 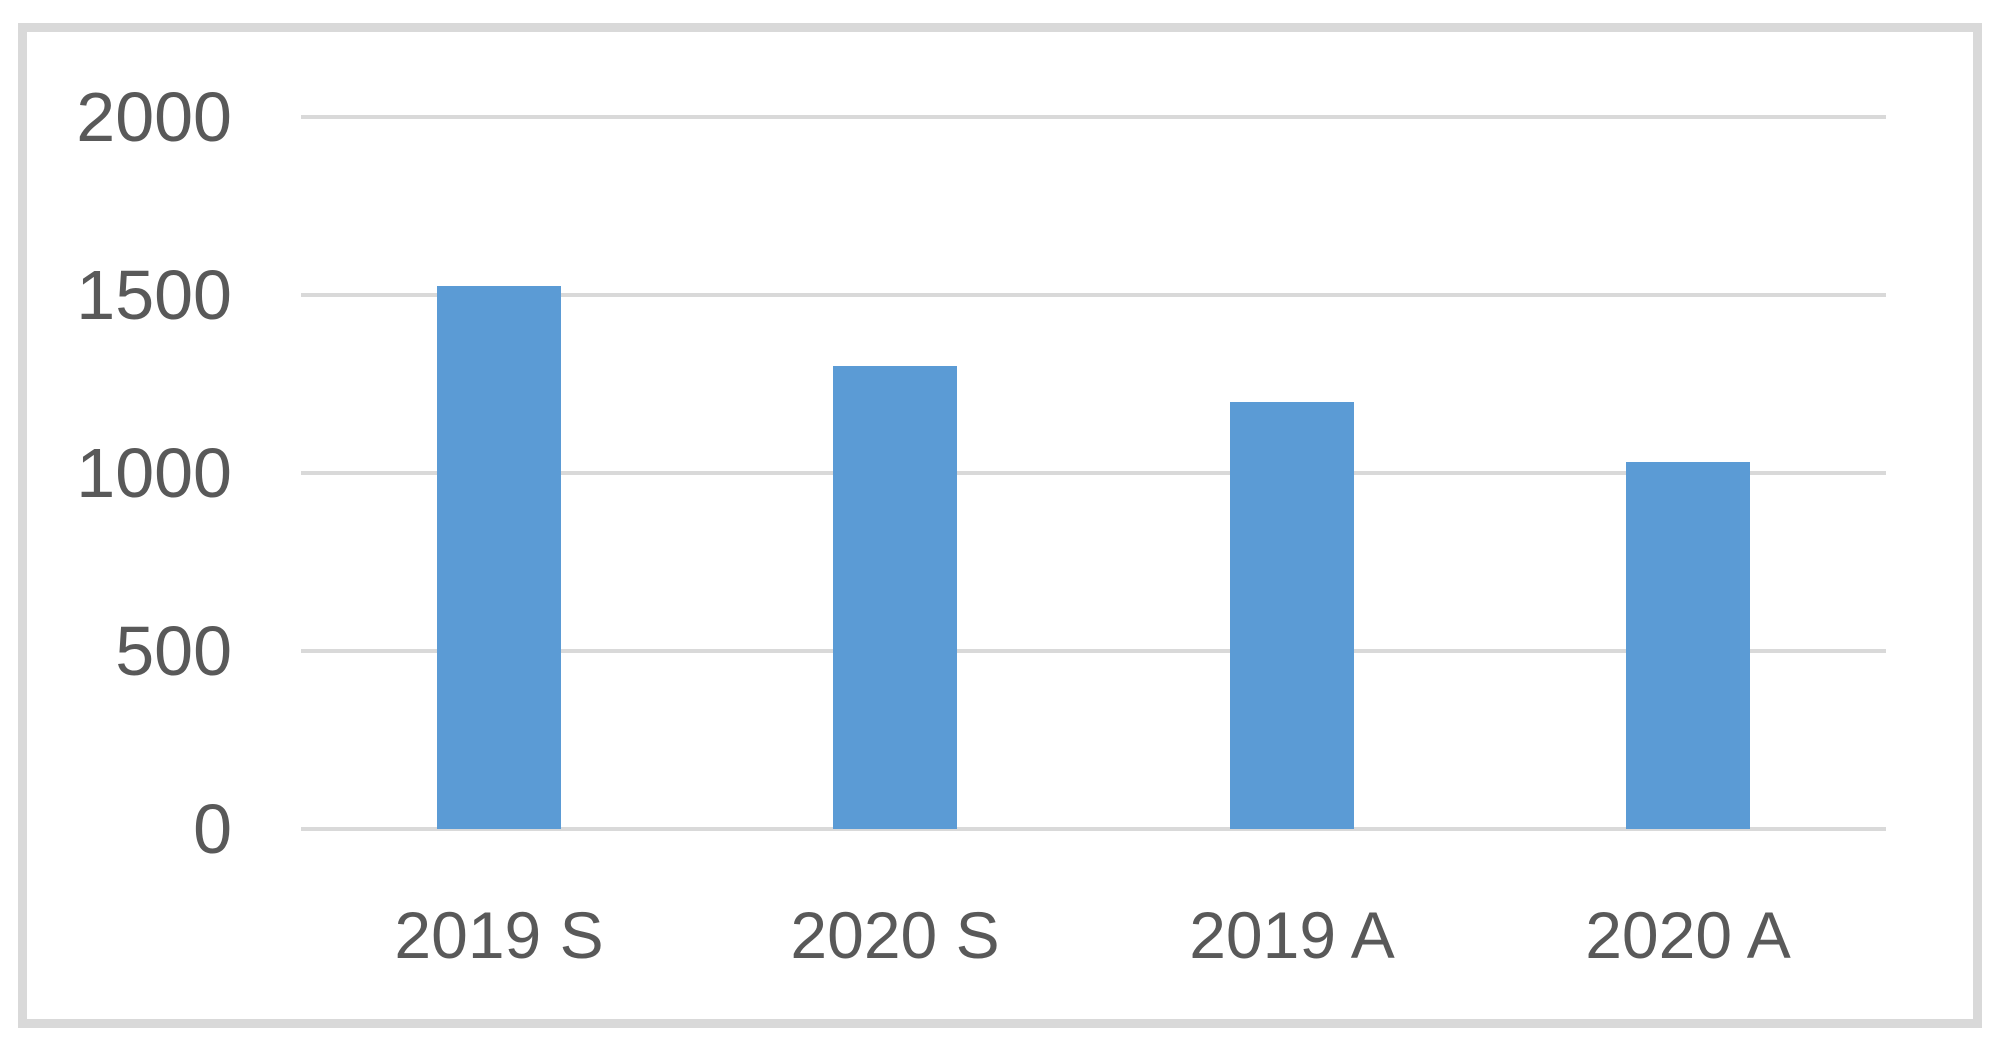 What do you see at coordinates (212, 829) in the screenshot?
I see `y-tick-label-0: 0` at bounding box center [212, 829].